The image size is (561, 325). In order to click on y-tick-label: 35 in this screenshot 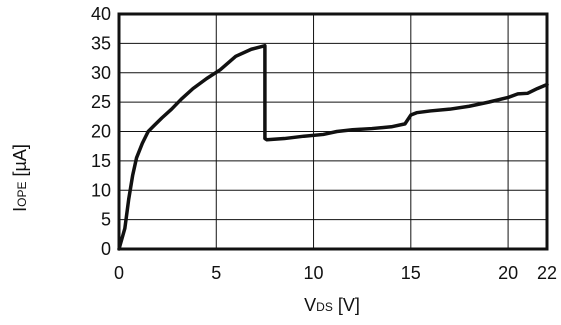, I will do `click(101, 43)`.